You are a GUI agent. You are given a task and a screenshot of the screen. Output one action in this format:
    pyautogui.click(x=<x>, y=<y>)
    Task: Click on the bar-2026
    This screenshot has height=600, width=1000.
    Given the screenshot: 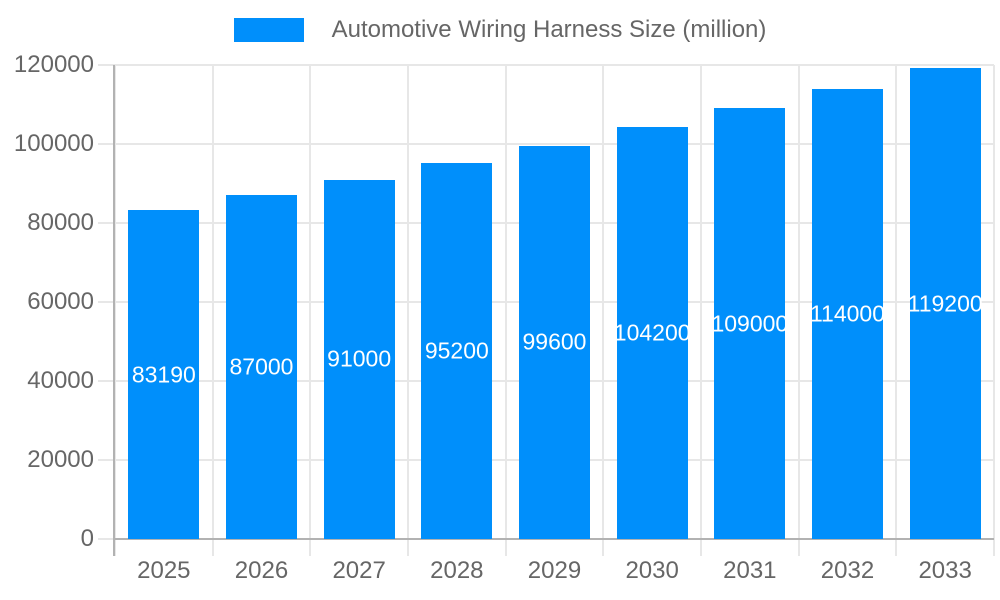 What is the action you would take?
    pyautogui.click(x=261, y=367)
    